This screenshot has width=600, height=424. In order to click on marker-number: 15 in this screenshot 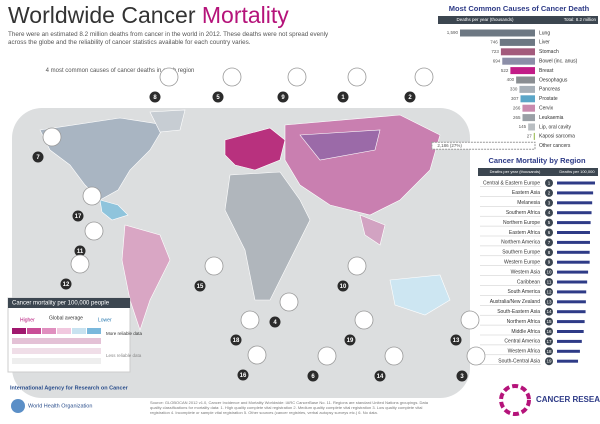, I will do `click(200, 287)`.